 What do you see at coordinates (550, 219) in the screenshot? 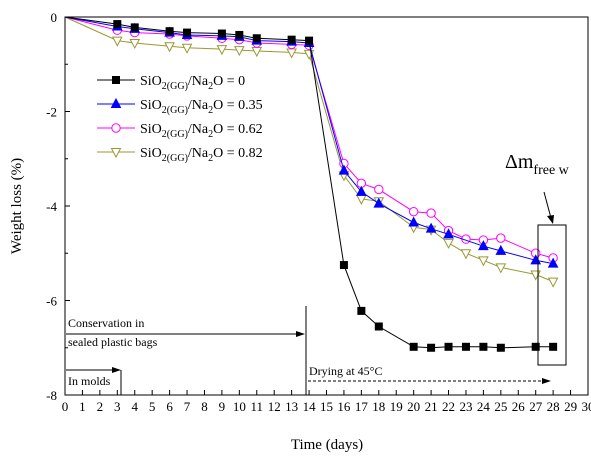
I see `delta-arrow-head` at bounding box center [550, 219].